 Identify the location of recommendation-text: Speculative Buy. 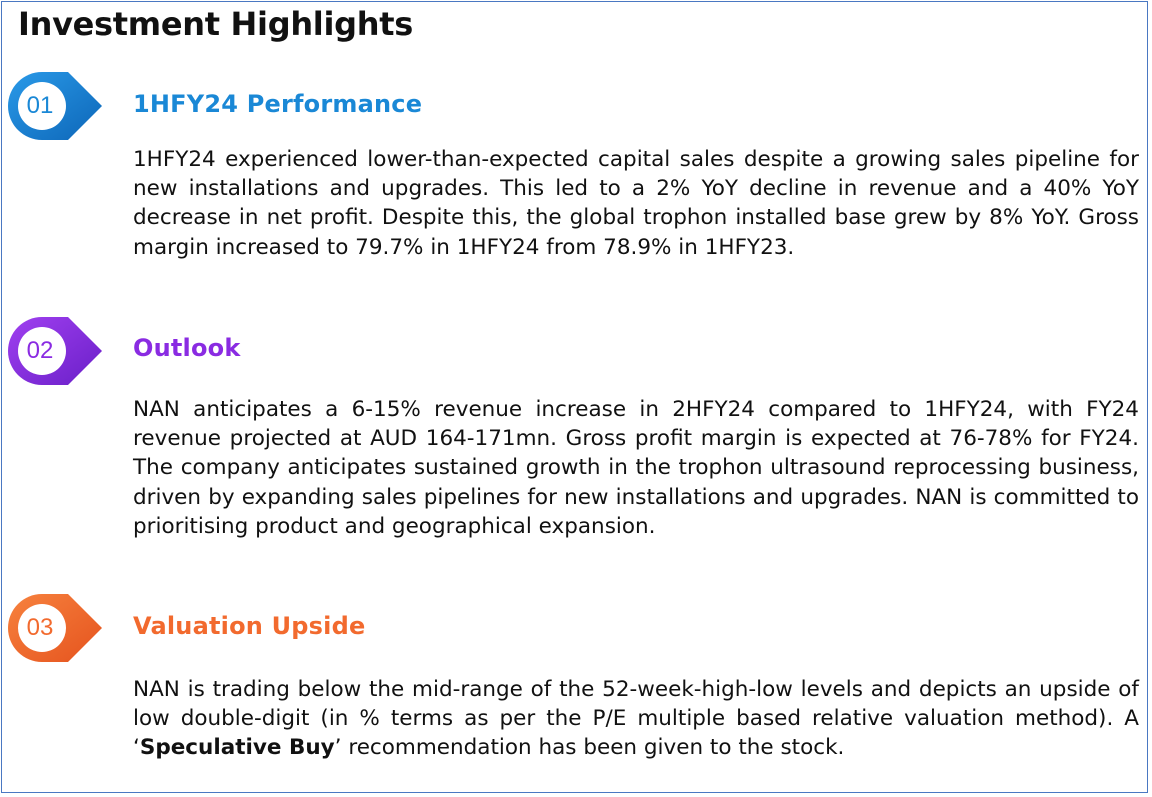
(237, 748).